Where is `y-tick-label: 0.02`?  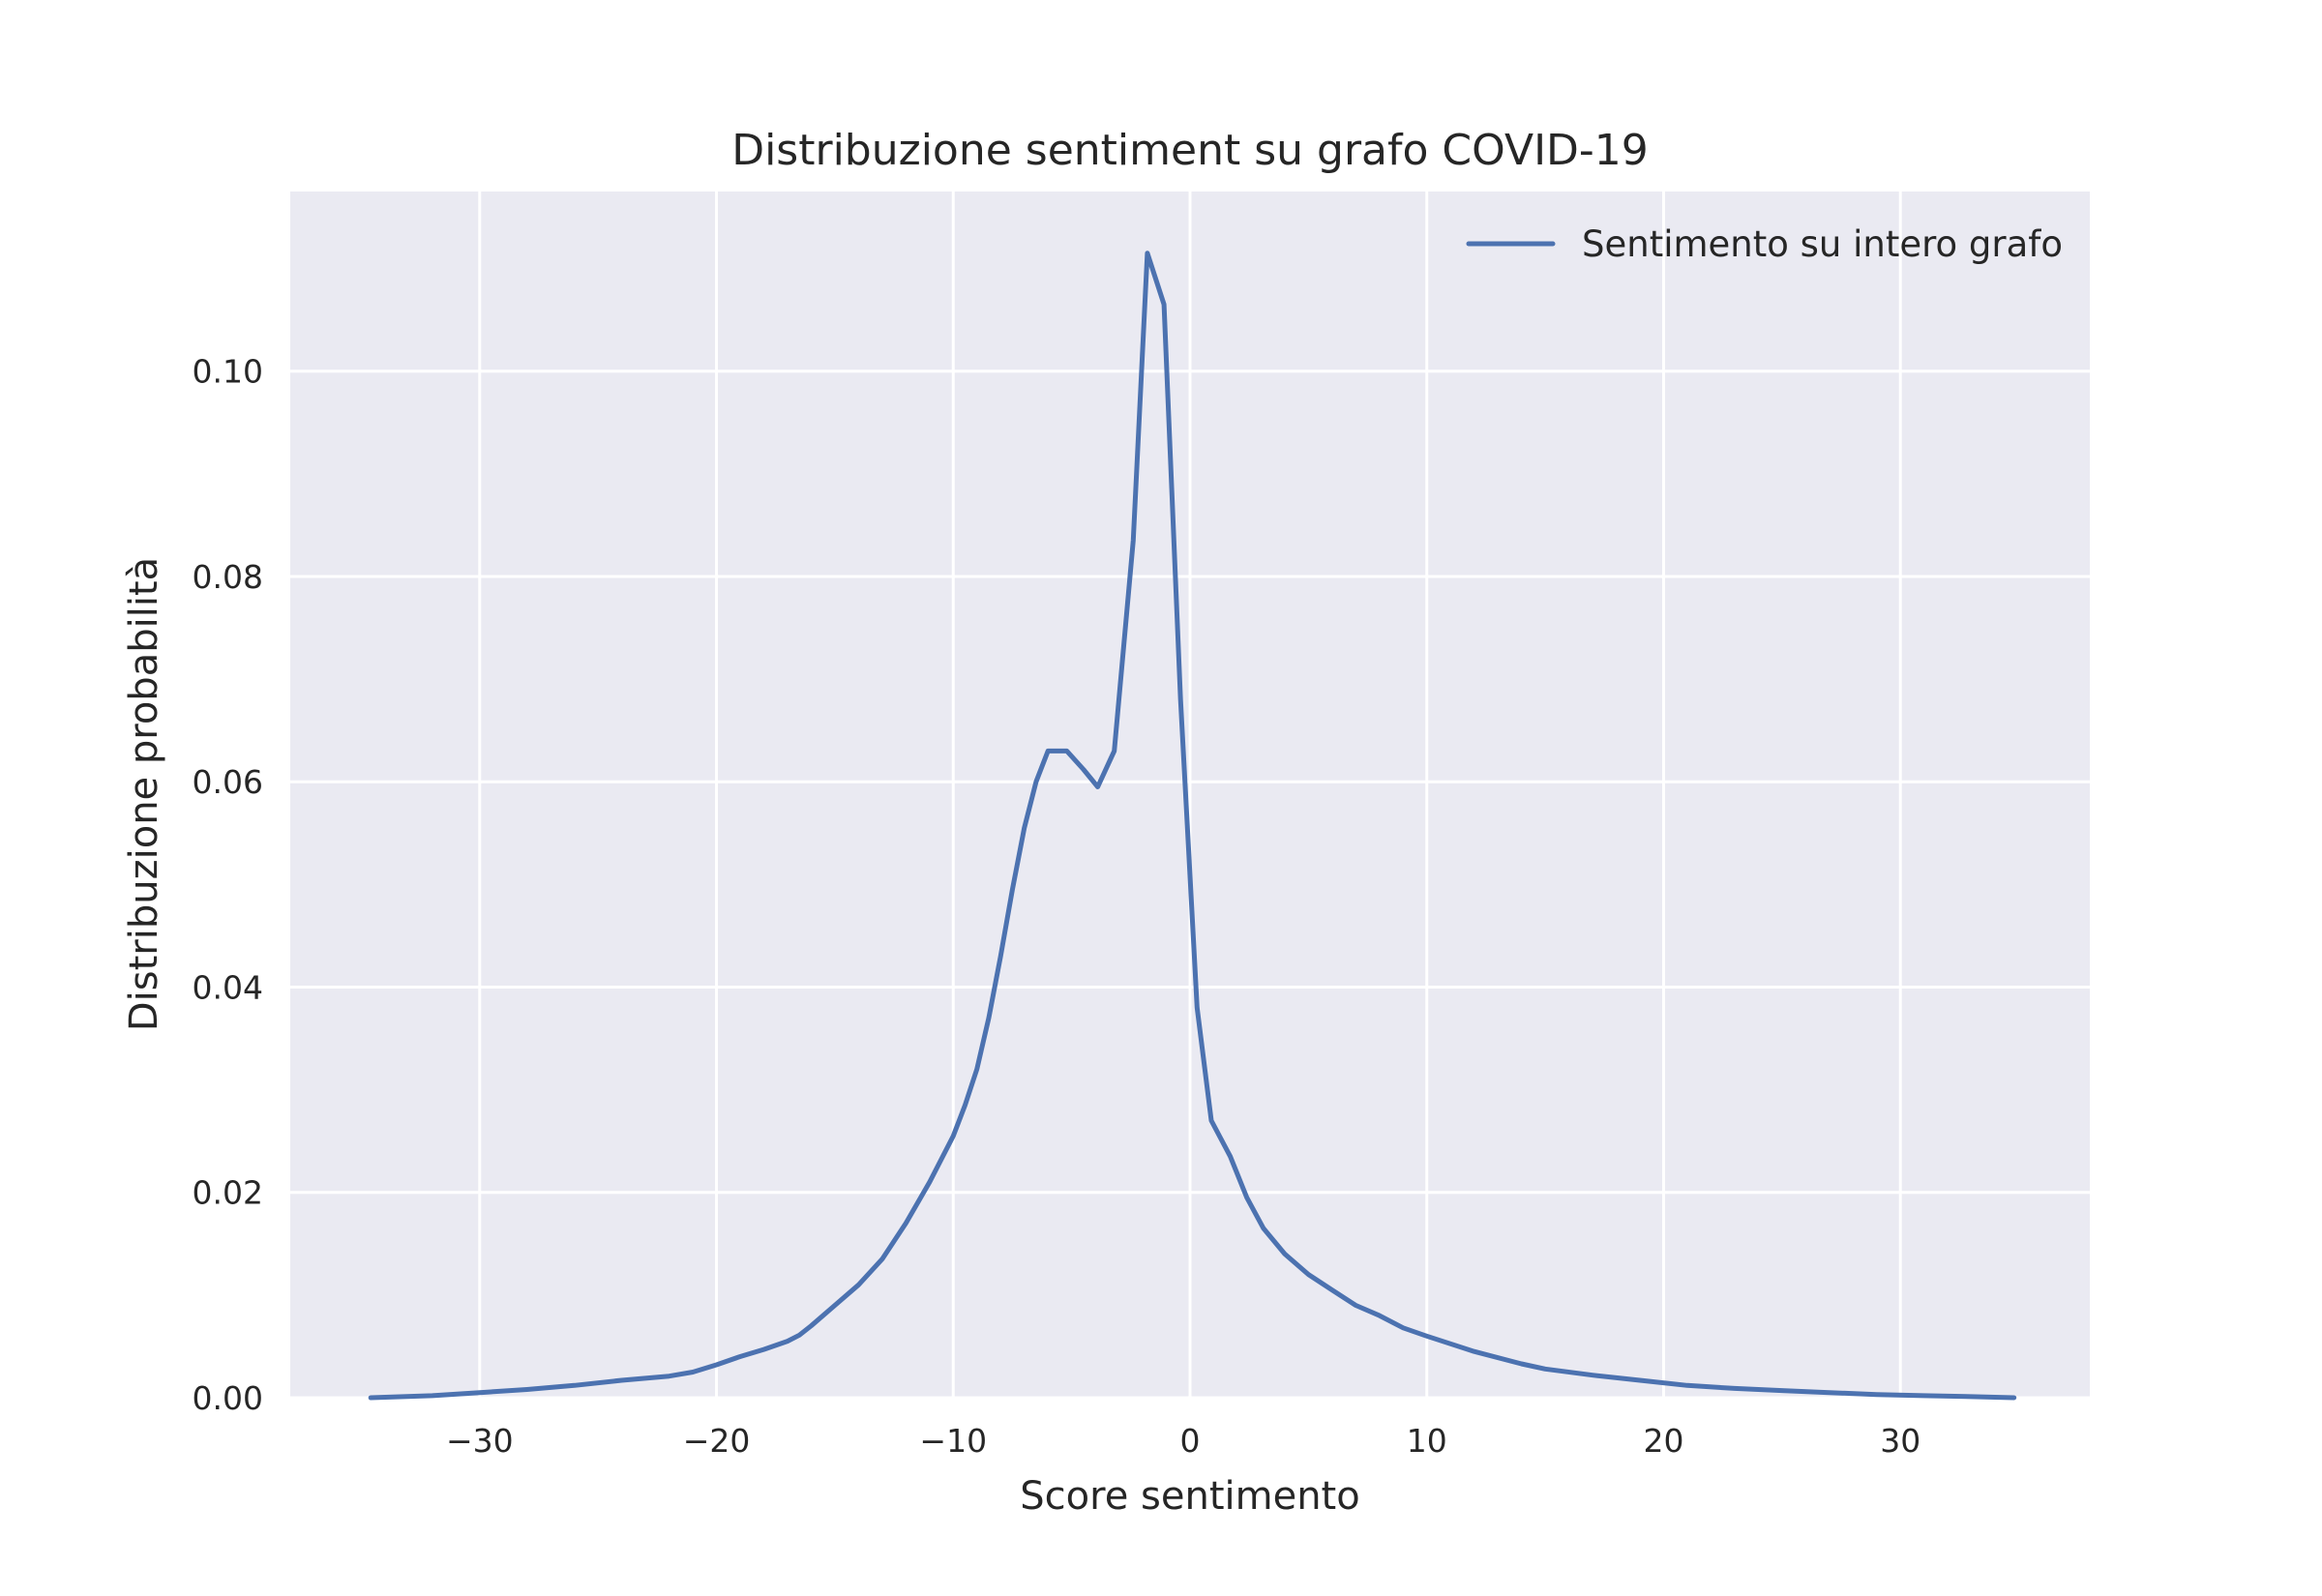
y-tick-label: 0.02 is located at coordinates (228, 1193).